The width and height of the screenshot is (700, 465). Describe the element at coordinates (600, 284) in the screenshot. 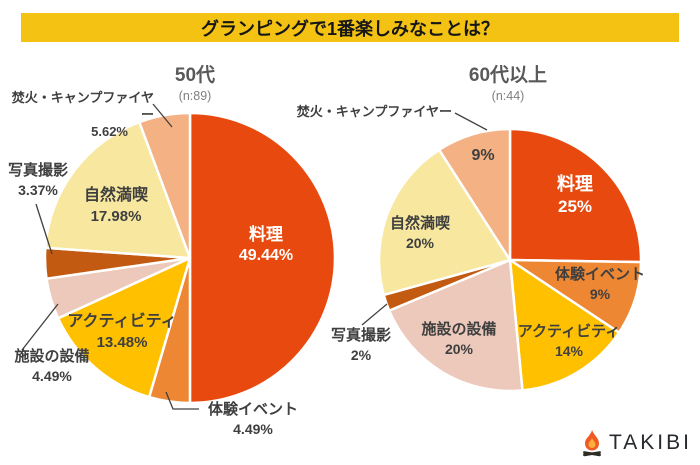

I see `slice-label-experience-event-60s: 体験イベント 9%` at that location.